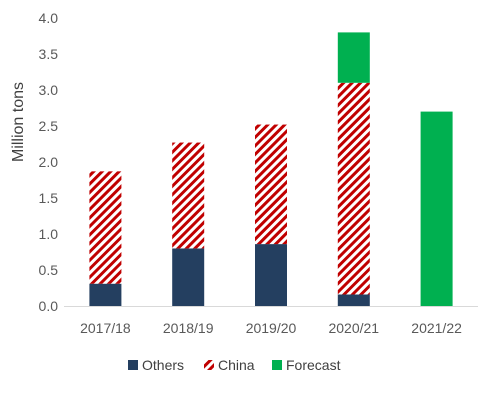 The width and height of the screenshot is (499, 400). Describe the element at coordinates (105, 328) in the screenshot. I see `x-tick-label: 2017/18` at that location.